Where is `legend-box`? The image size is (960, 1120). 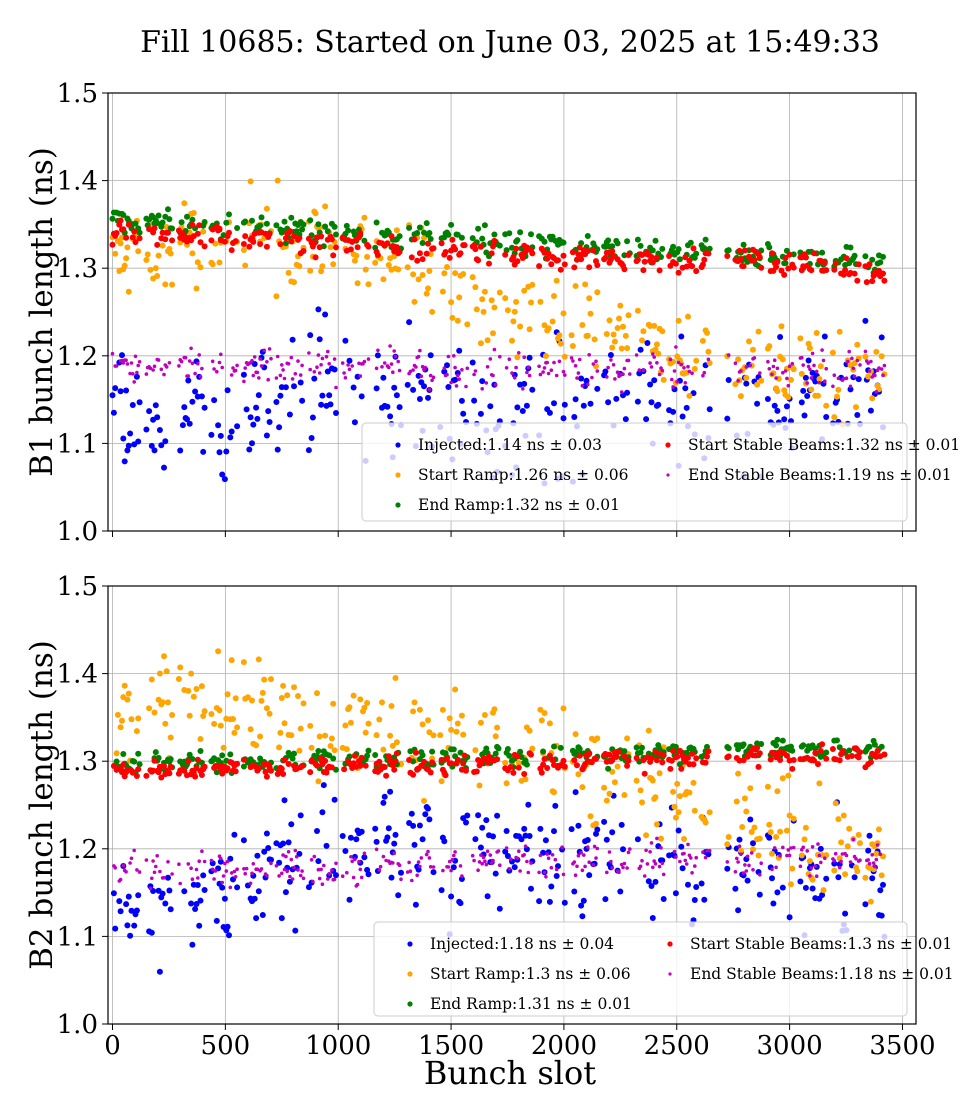
legend-box is located at coordinates (640, 969).